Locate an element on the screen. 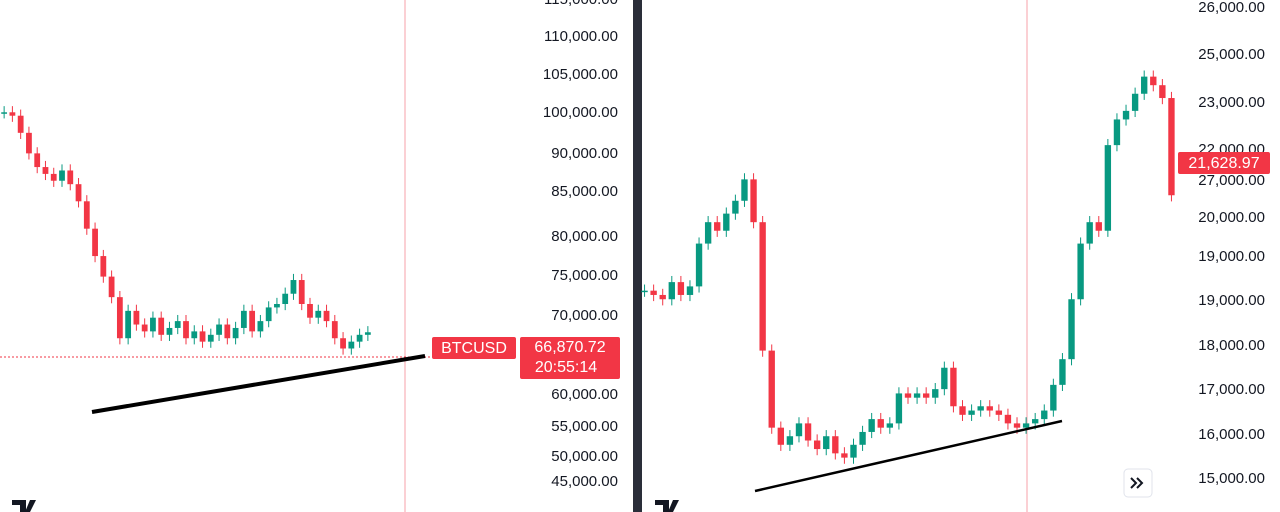 This screenshot has width=1280, height=512. price-axis-label: 115,000.00 is located at coordinates (581, 4).